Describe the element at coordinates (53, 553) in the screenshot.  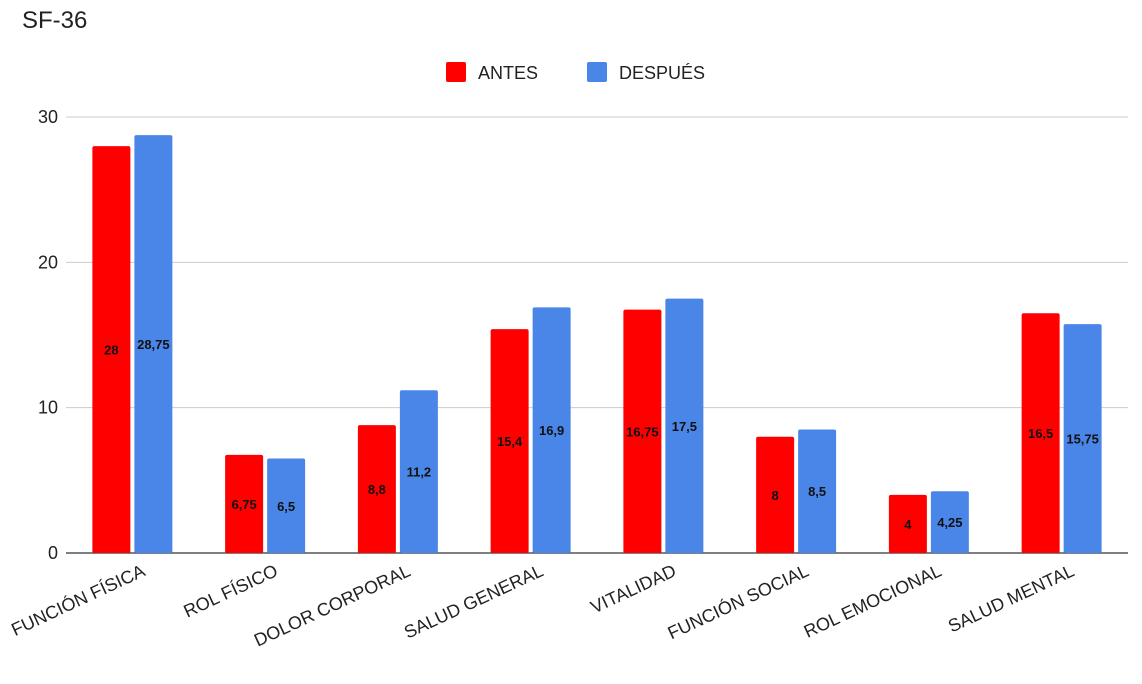
I see `y-tick-label: 0` at that location.